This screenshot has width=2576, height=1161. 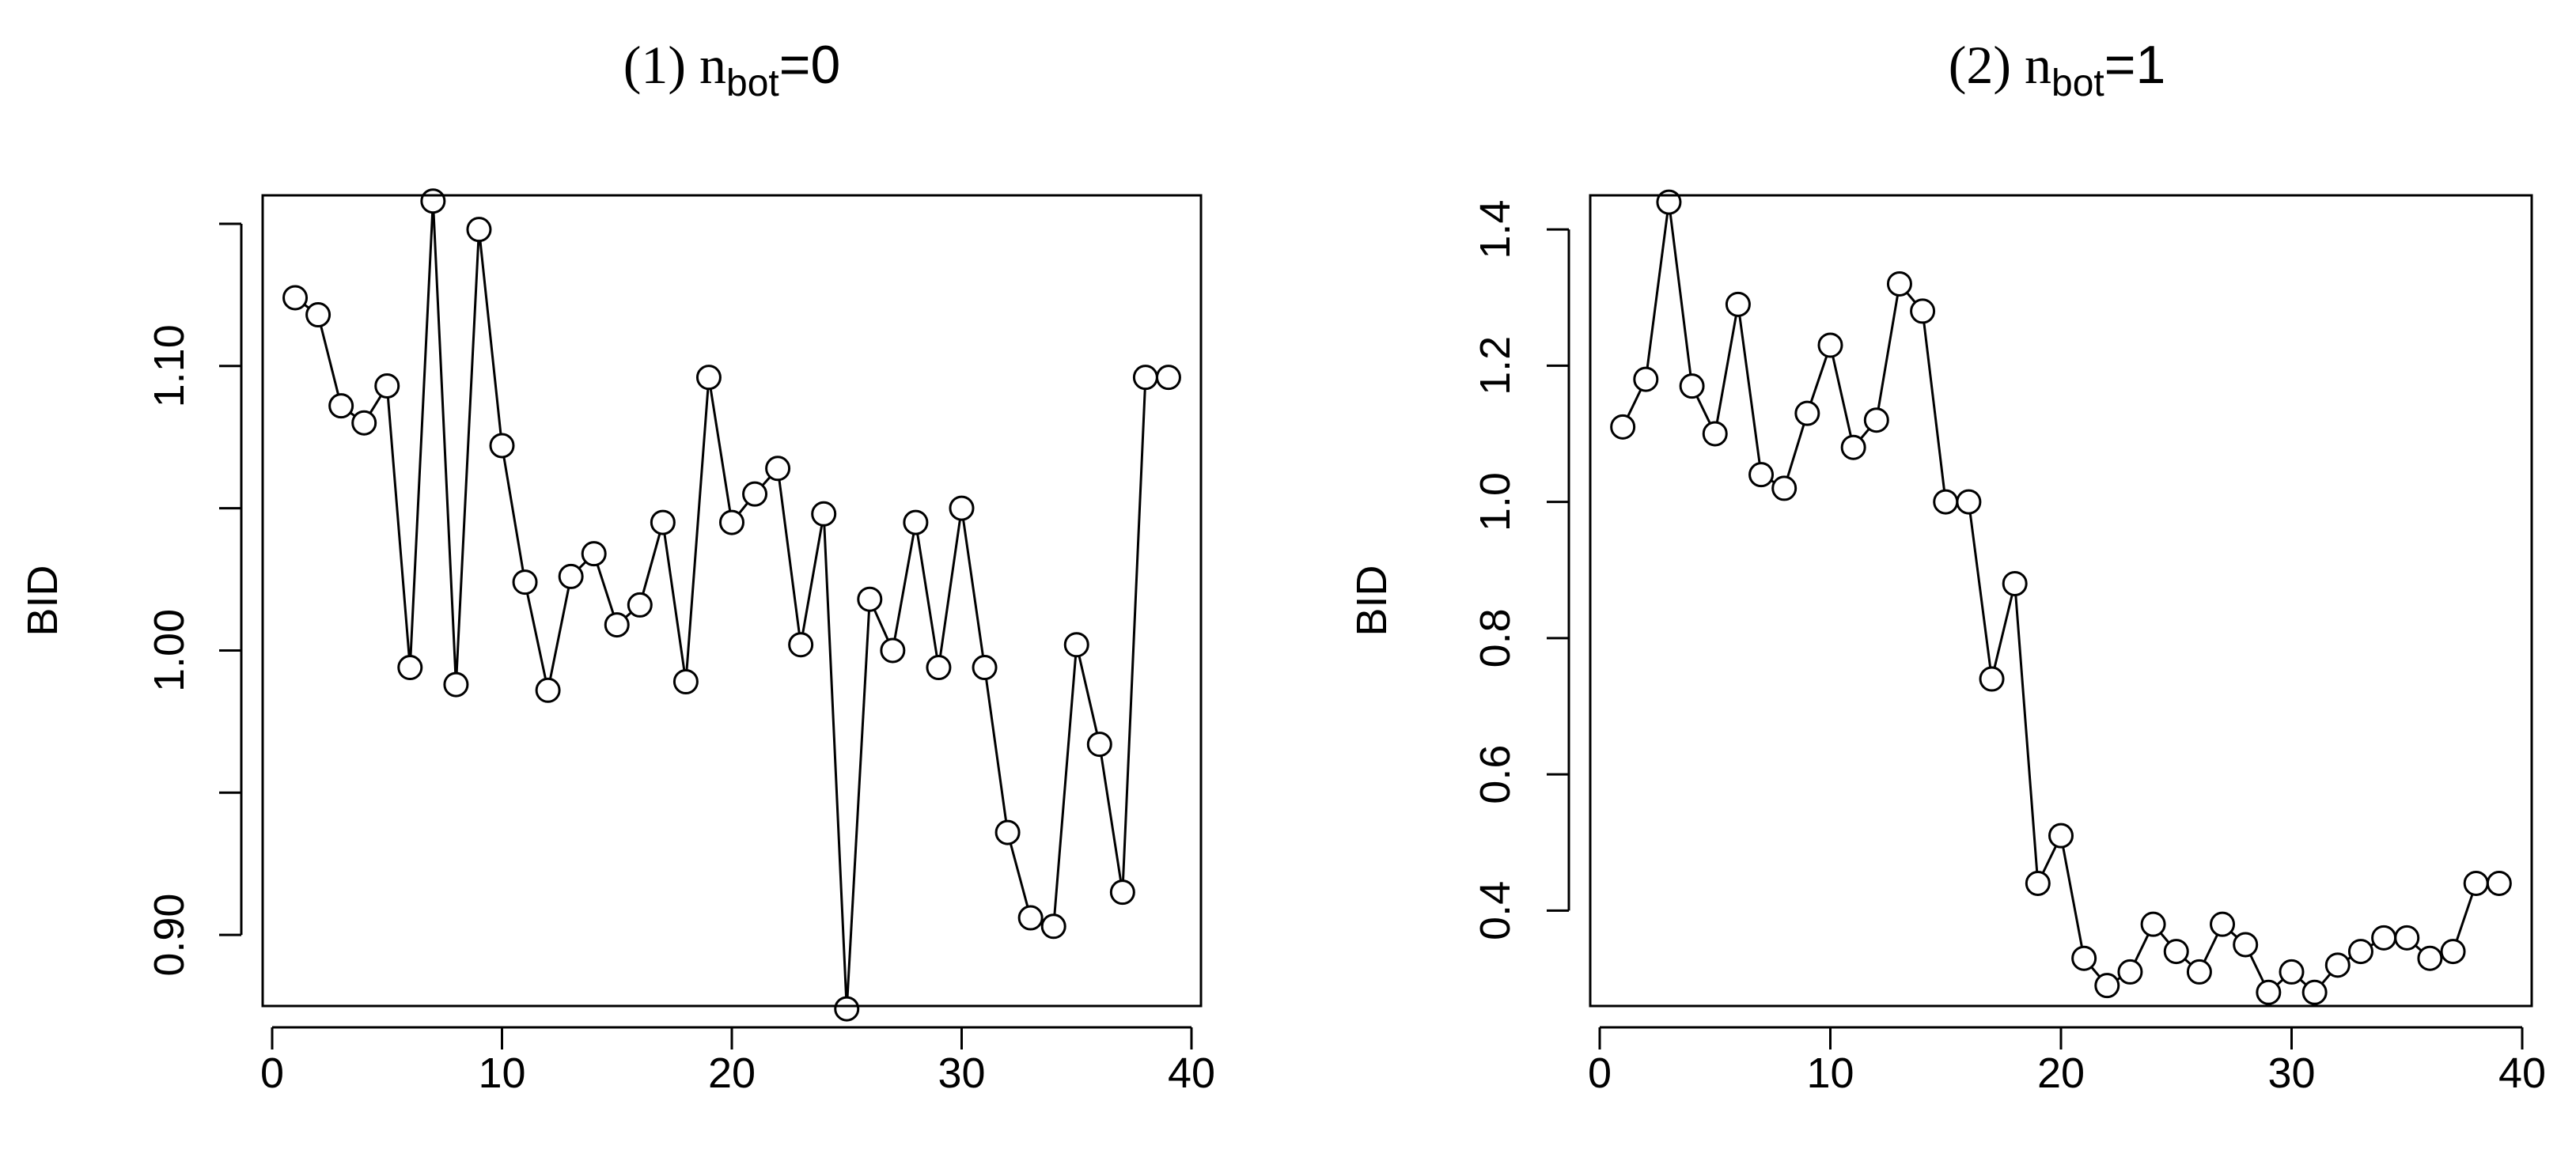 I want to click on y-tick-label: 1.0, so click(x=1495, y=501).